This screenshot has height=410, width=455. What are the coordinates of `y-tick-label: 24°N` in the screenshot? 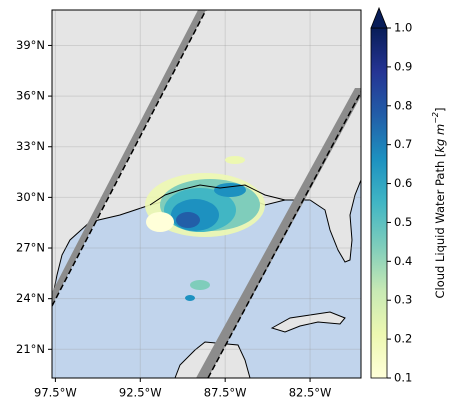 It's located at (30, 298).